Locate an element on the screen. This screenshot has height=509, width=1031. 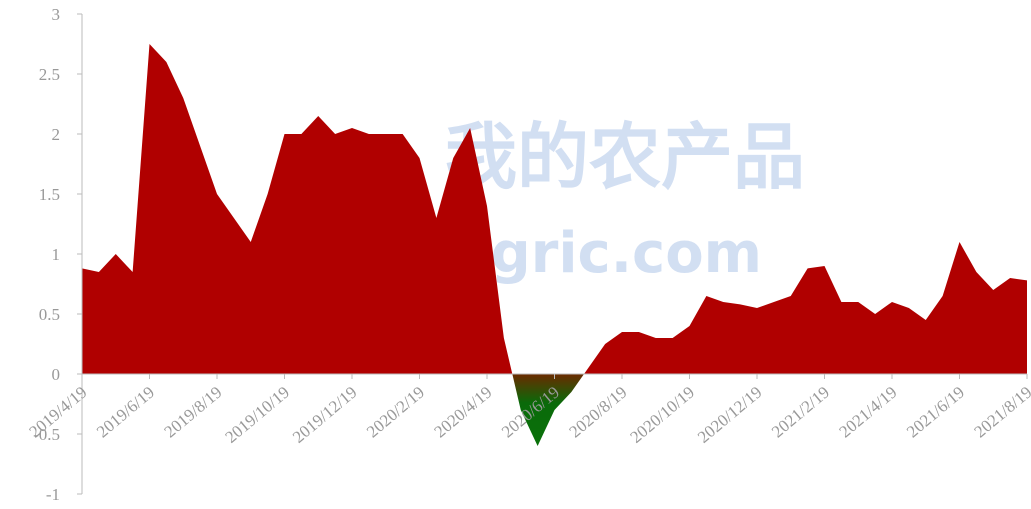
x-tick-label: 2019/8/19 is located at coordinates (193, 412).